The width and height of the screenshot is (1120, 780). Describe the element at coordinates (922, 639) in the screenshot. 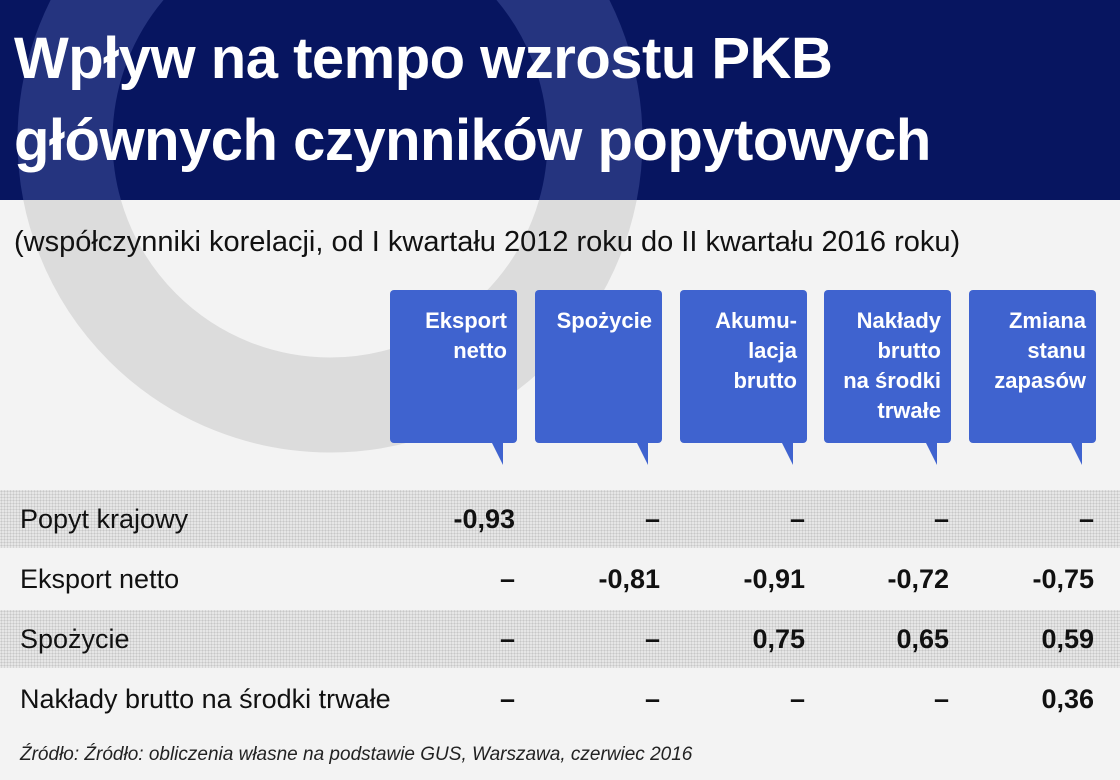

I see `table-cell: 0,65` at that location.